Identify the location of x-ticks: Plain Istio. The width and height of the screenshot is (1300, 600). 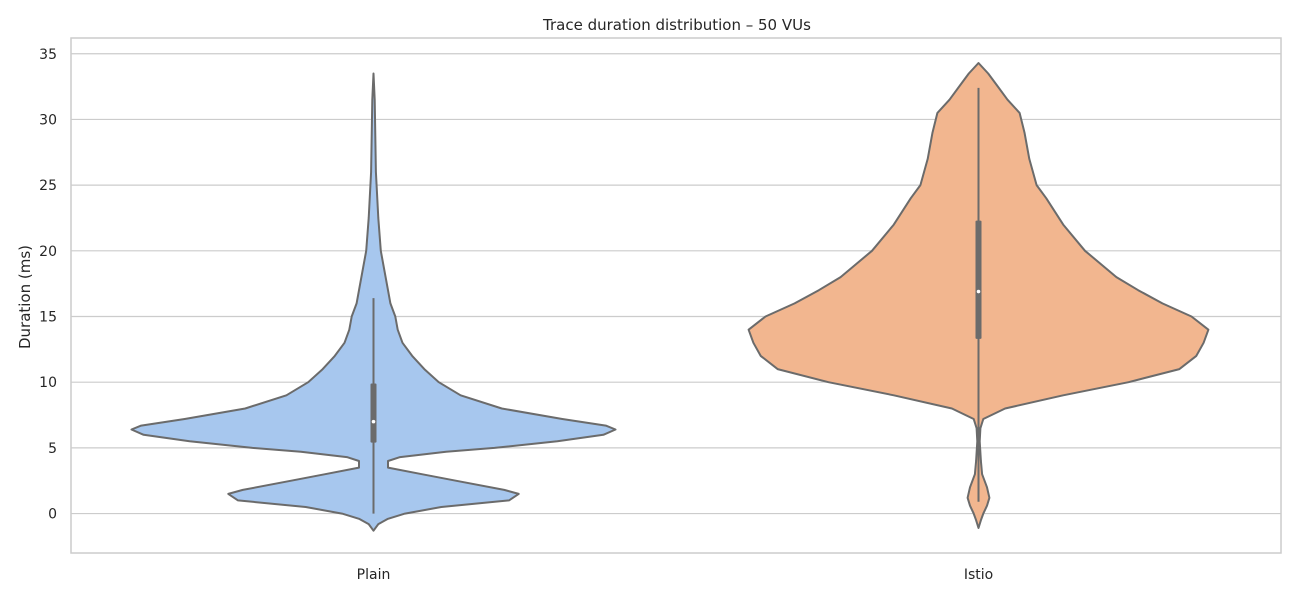
(675, 575).